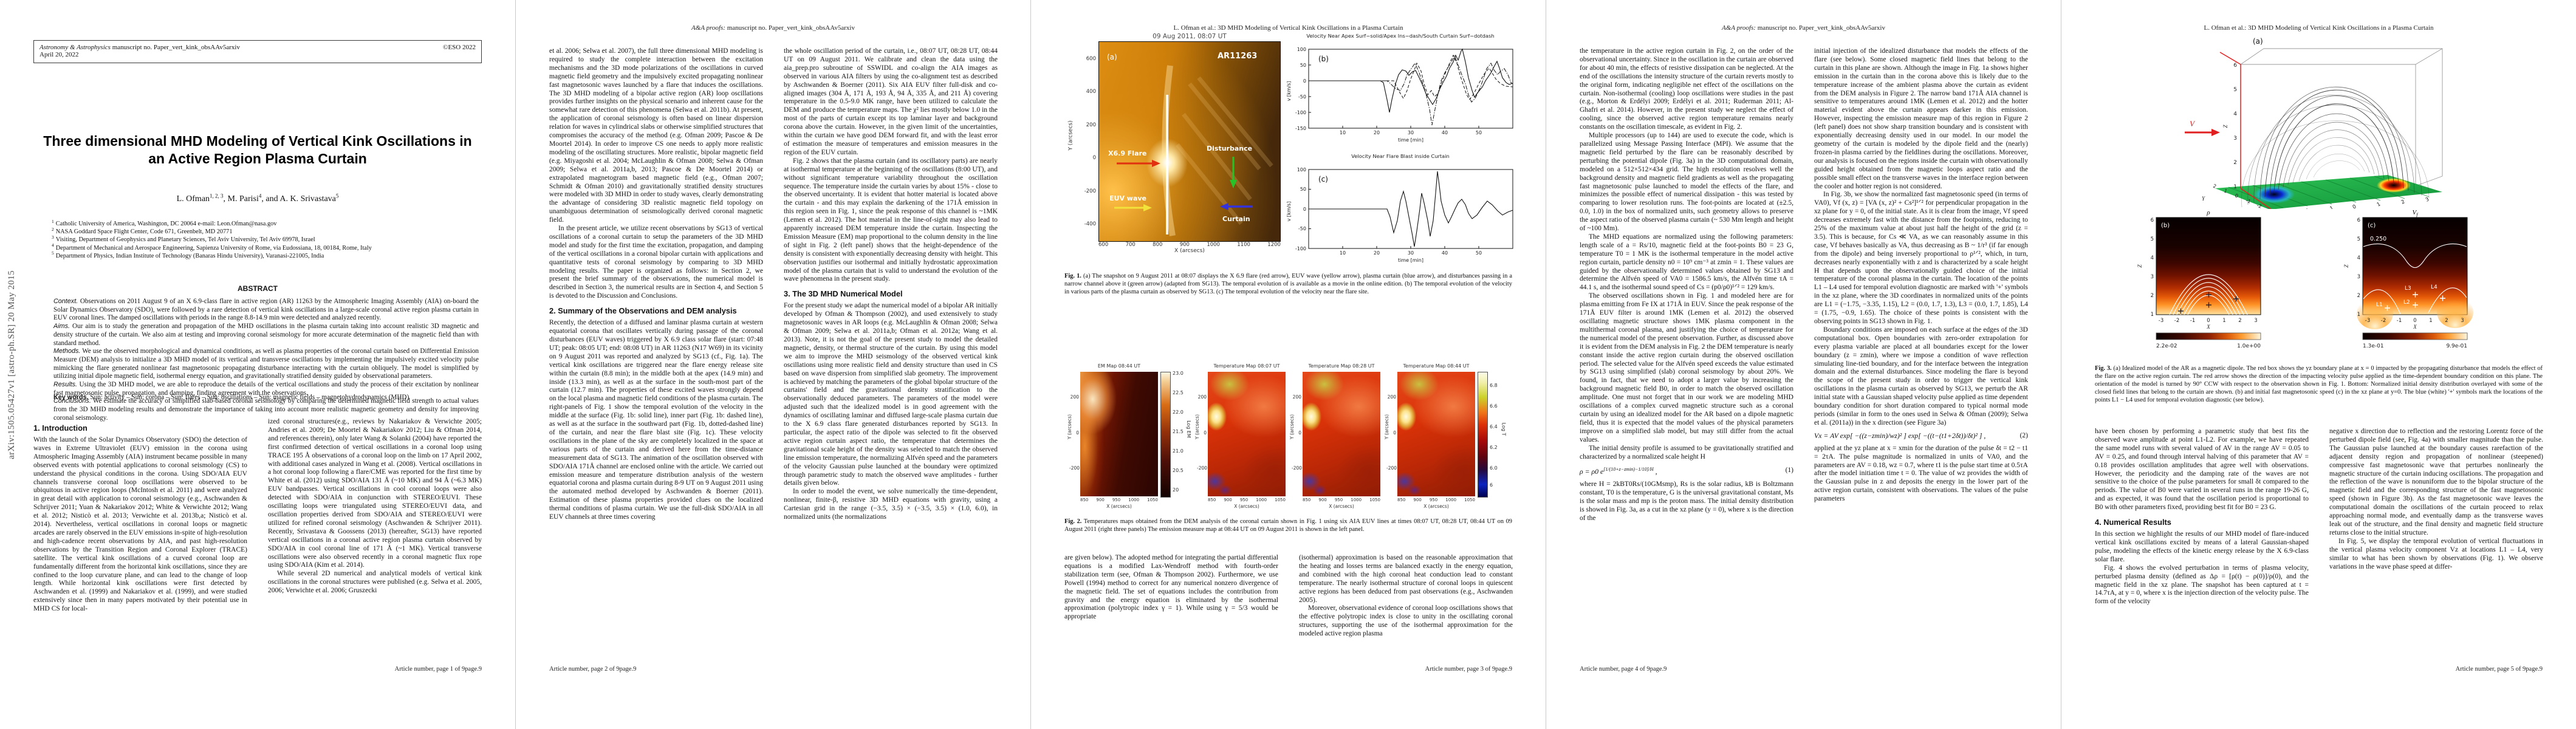 The height and width of the screenshot is (729, 2576). What do you see at coordinates (2434, 287) in the screenshot?
I see `svg-text: L4` at bounding box center [2434, 287].